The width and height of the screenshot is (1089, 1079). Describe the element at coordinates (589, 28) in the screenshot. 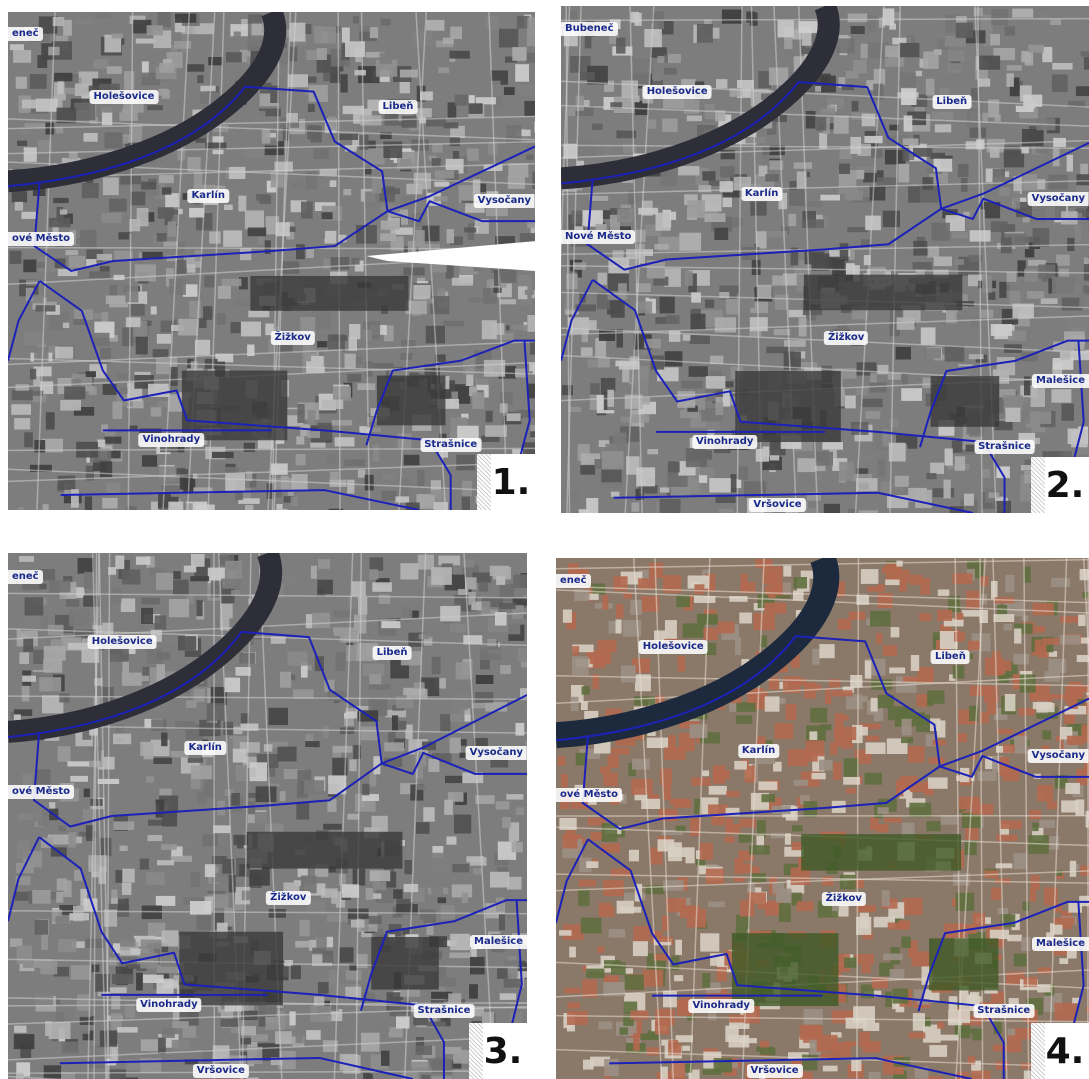

I see `district-label-bubenec: Bubeneč` at that location.